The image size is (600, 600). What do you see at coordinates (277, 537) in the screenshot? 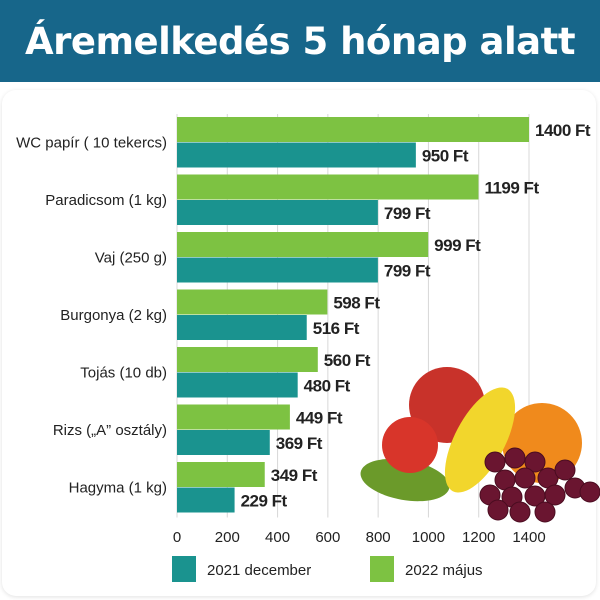
I see `x-tick-label: 400` at bounding box center [277, 537].